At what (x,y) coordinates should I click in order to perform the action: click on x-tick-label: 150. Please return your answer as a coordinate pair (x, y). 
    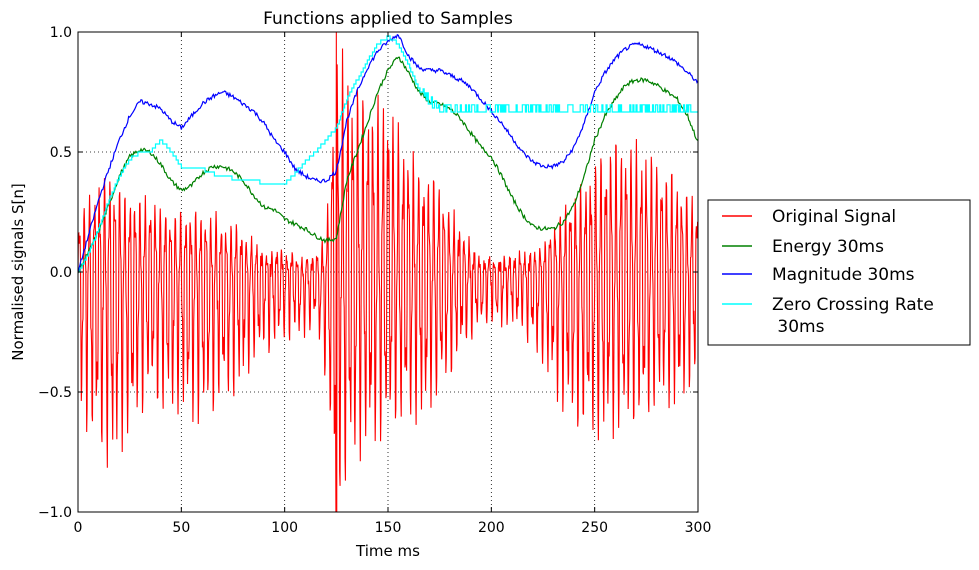
    Looking at the image, I should click on (388, 528).